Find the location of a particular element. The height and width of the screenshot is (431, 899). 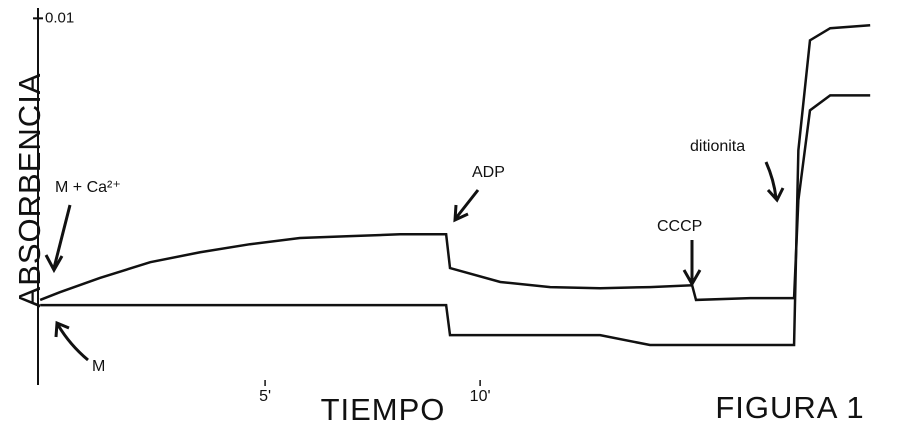

y-axis-label: ABSORBENCIA is located at coordinates (29, 190).